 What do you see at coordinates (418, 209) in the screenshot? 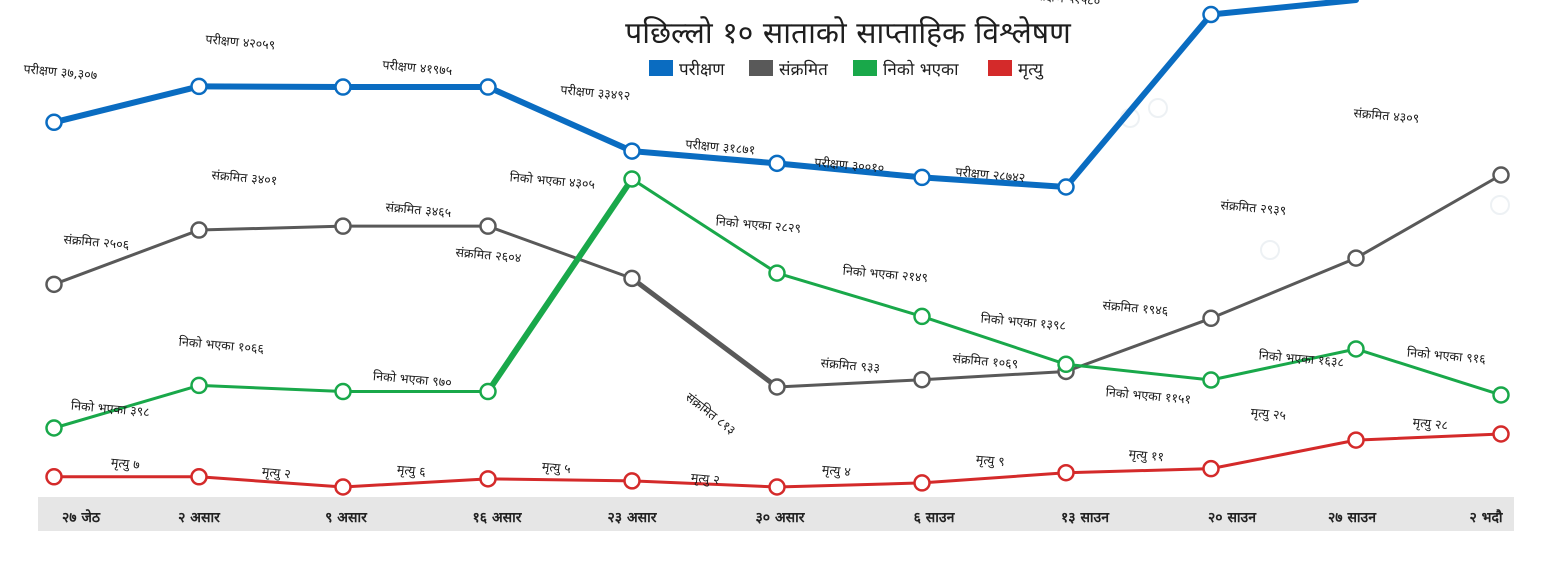
I see `data-label-infected: संक्रमित ३४६५` at bounding box center [418, 209].